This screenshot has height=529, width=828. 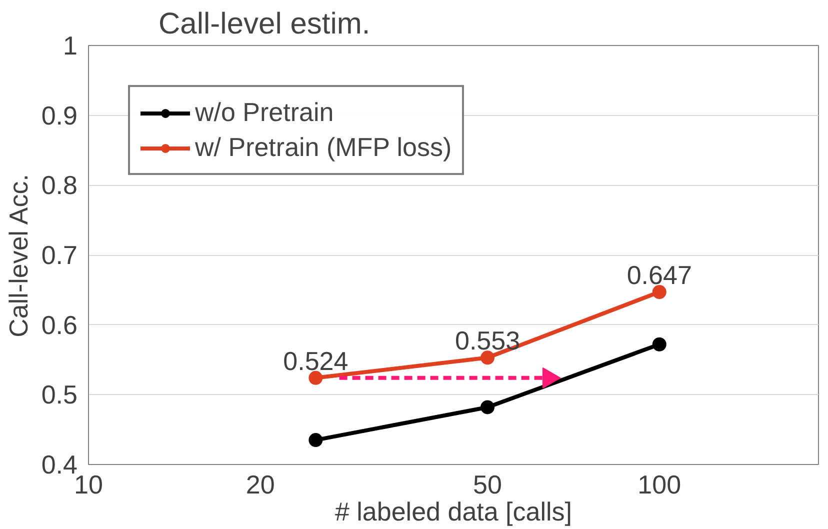 I want to click on legend-label: w/o Pretrain, so click(x=264, y=112).